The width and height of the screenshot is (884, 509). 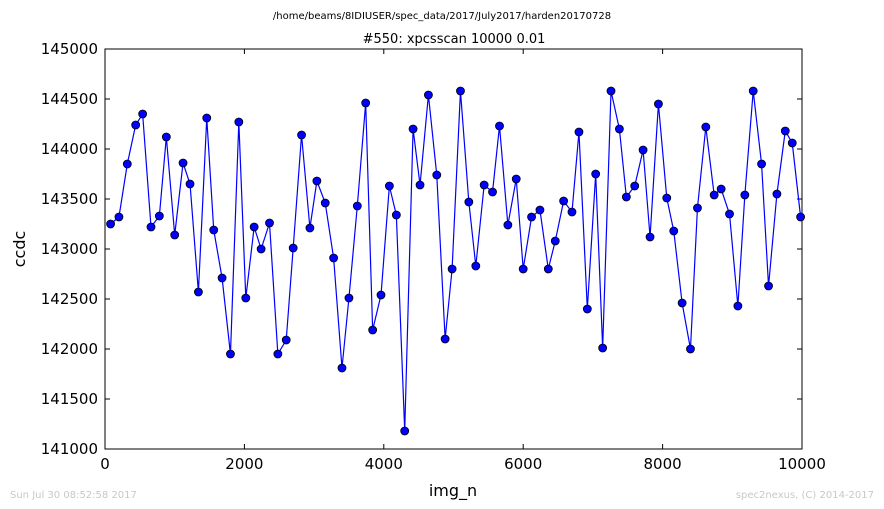 What do you see at coordinates (69, 449) in the screenshot?
I see `y-tick-label: 141000` at bounding box center [69, 449].